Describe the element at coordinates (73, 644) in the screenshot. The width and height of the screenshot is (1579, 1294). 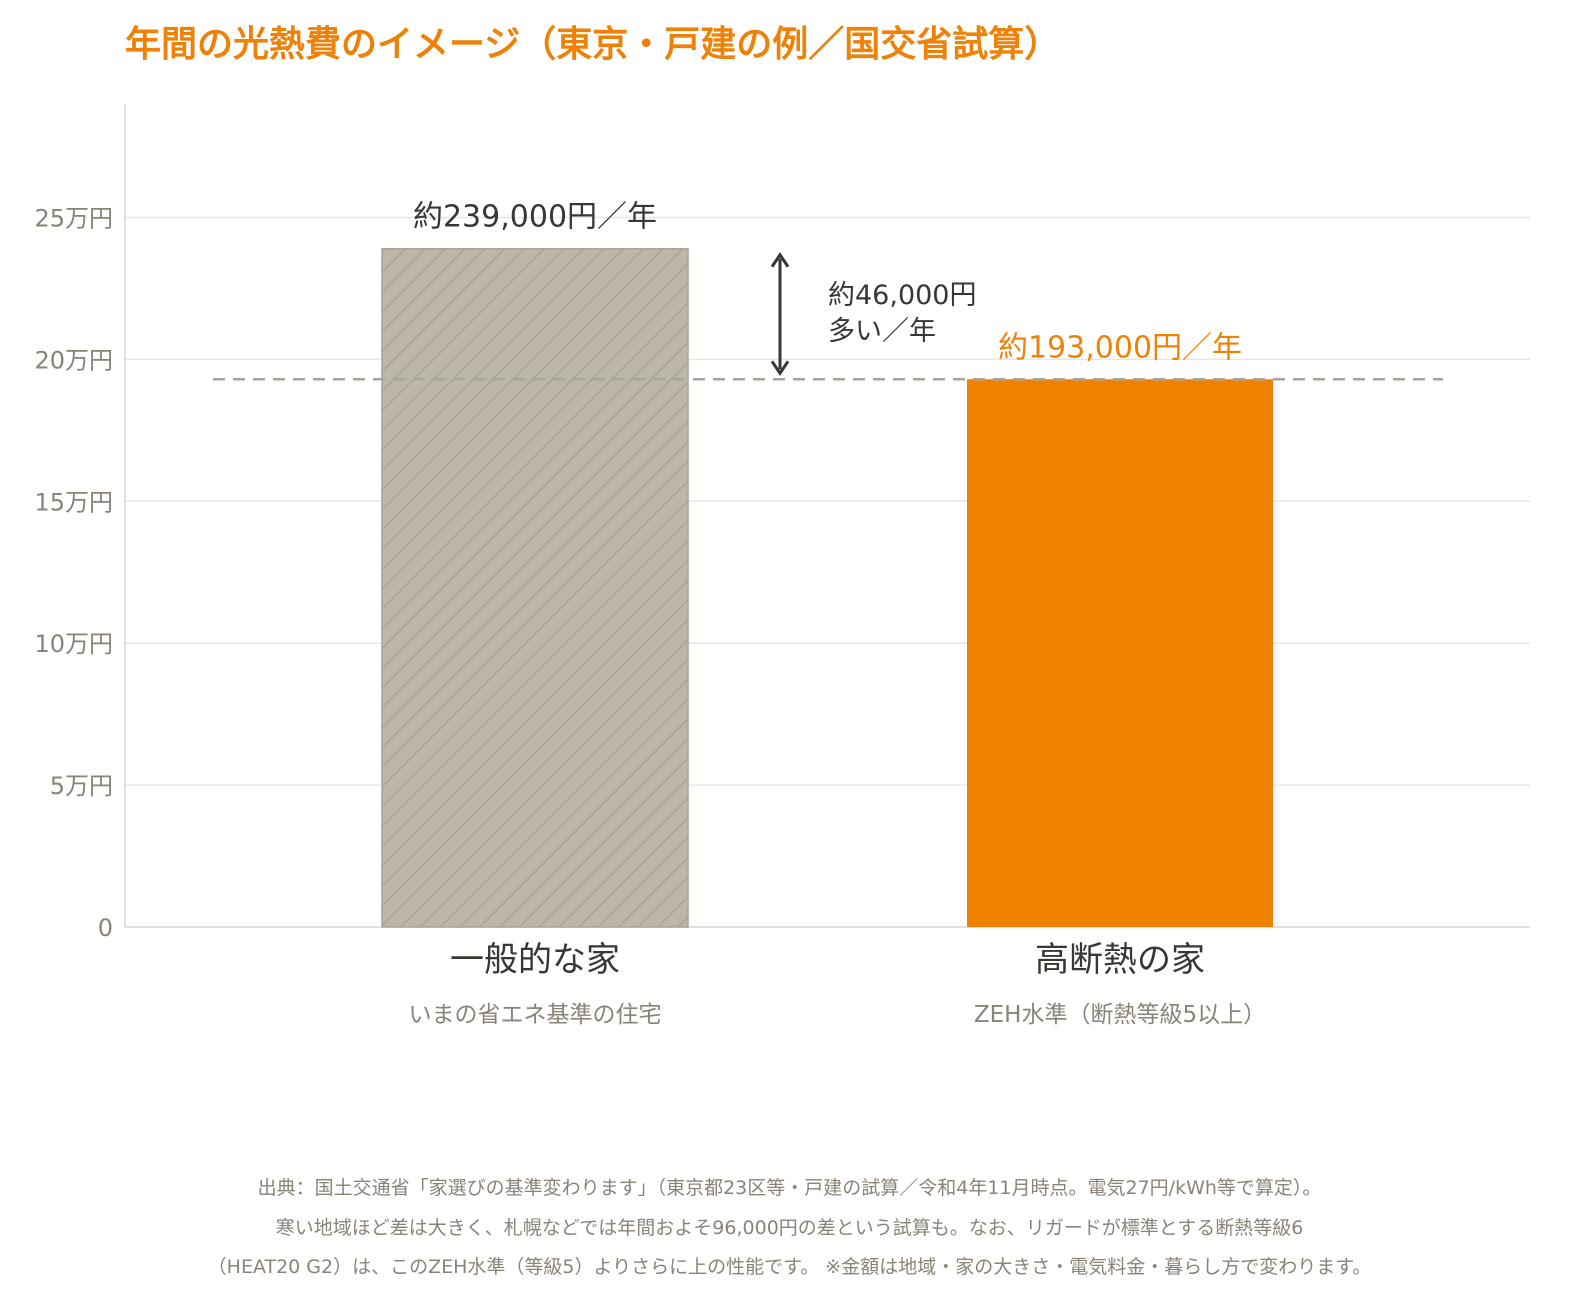
I see `y-tick-label: 10万円` at that location.